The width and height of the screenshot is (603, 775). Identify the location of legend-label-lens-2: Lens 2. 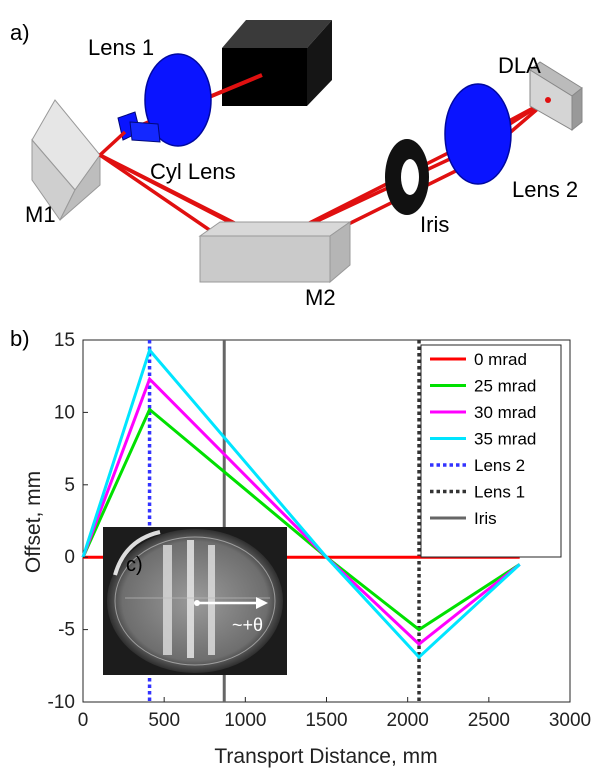
(499, 465).